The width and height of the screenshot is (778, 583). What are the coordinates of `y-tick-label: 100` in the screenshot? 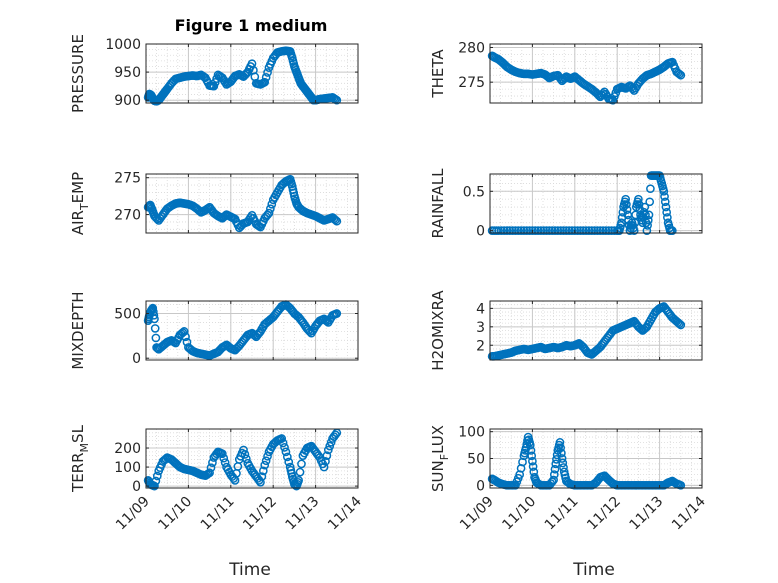 It's located at (127, 468).